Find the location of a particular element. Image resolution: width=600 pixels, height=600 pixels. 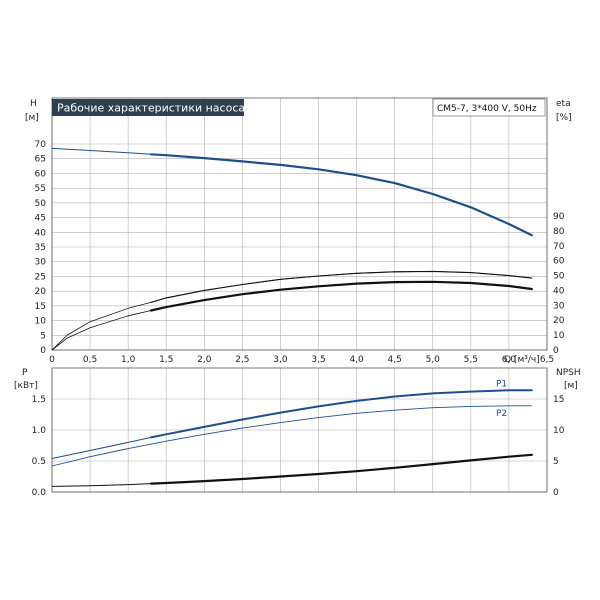

y-tick-label-right: 60 is located at coordinates (559, 262).